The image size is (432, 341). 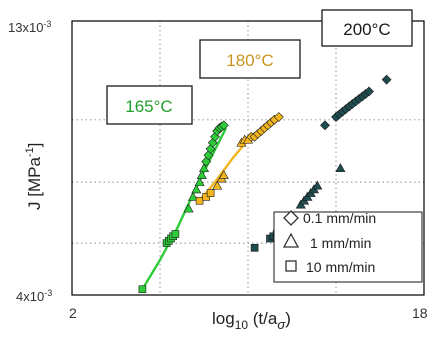 I want to click on legend-label-triangle: 1 mm/min, so click(x=340, y=243).